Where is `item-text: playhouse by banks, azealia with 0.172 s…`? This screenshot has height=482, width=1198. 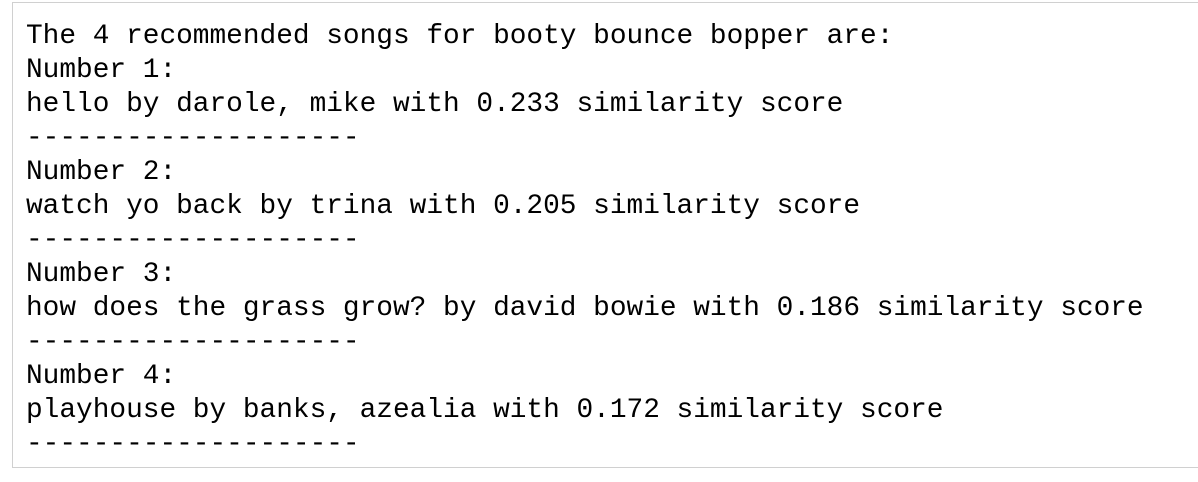 item-text: playhouse by banks, azealia with 0.172 s… is located at coordinates (485, 410).